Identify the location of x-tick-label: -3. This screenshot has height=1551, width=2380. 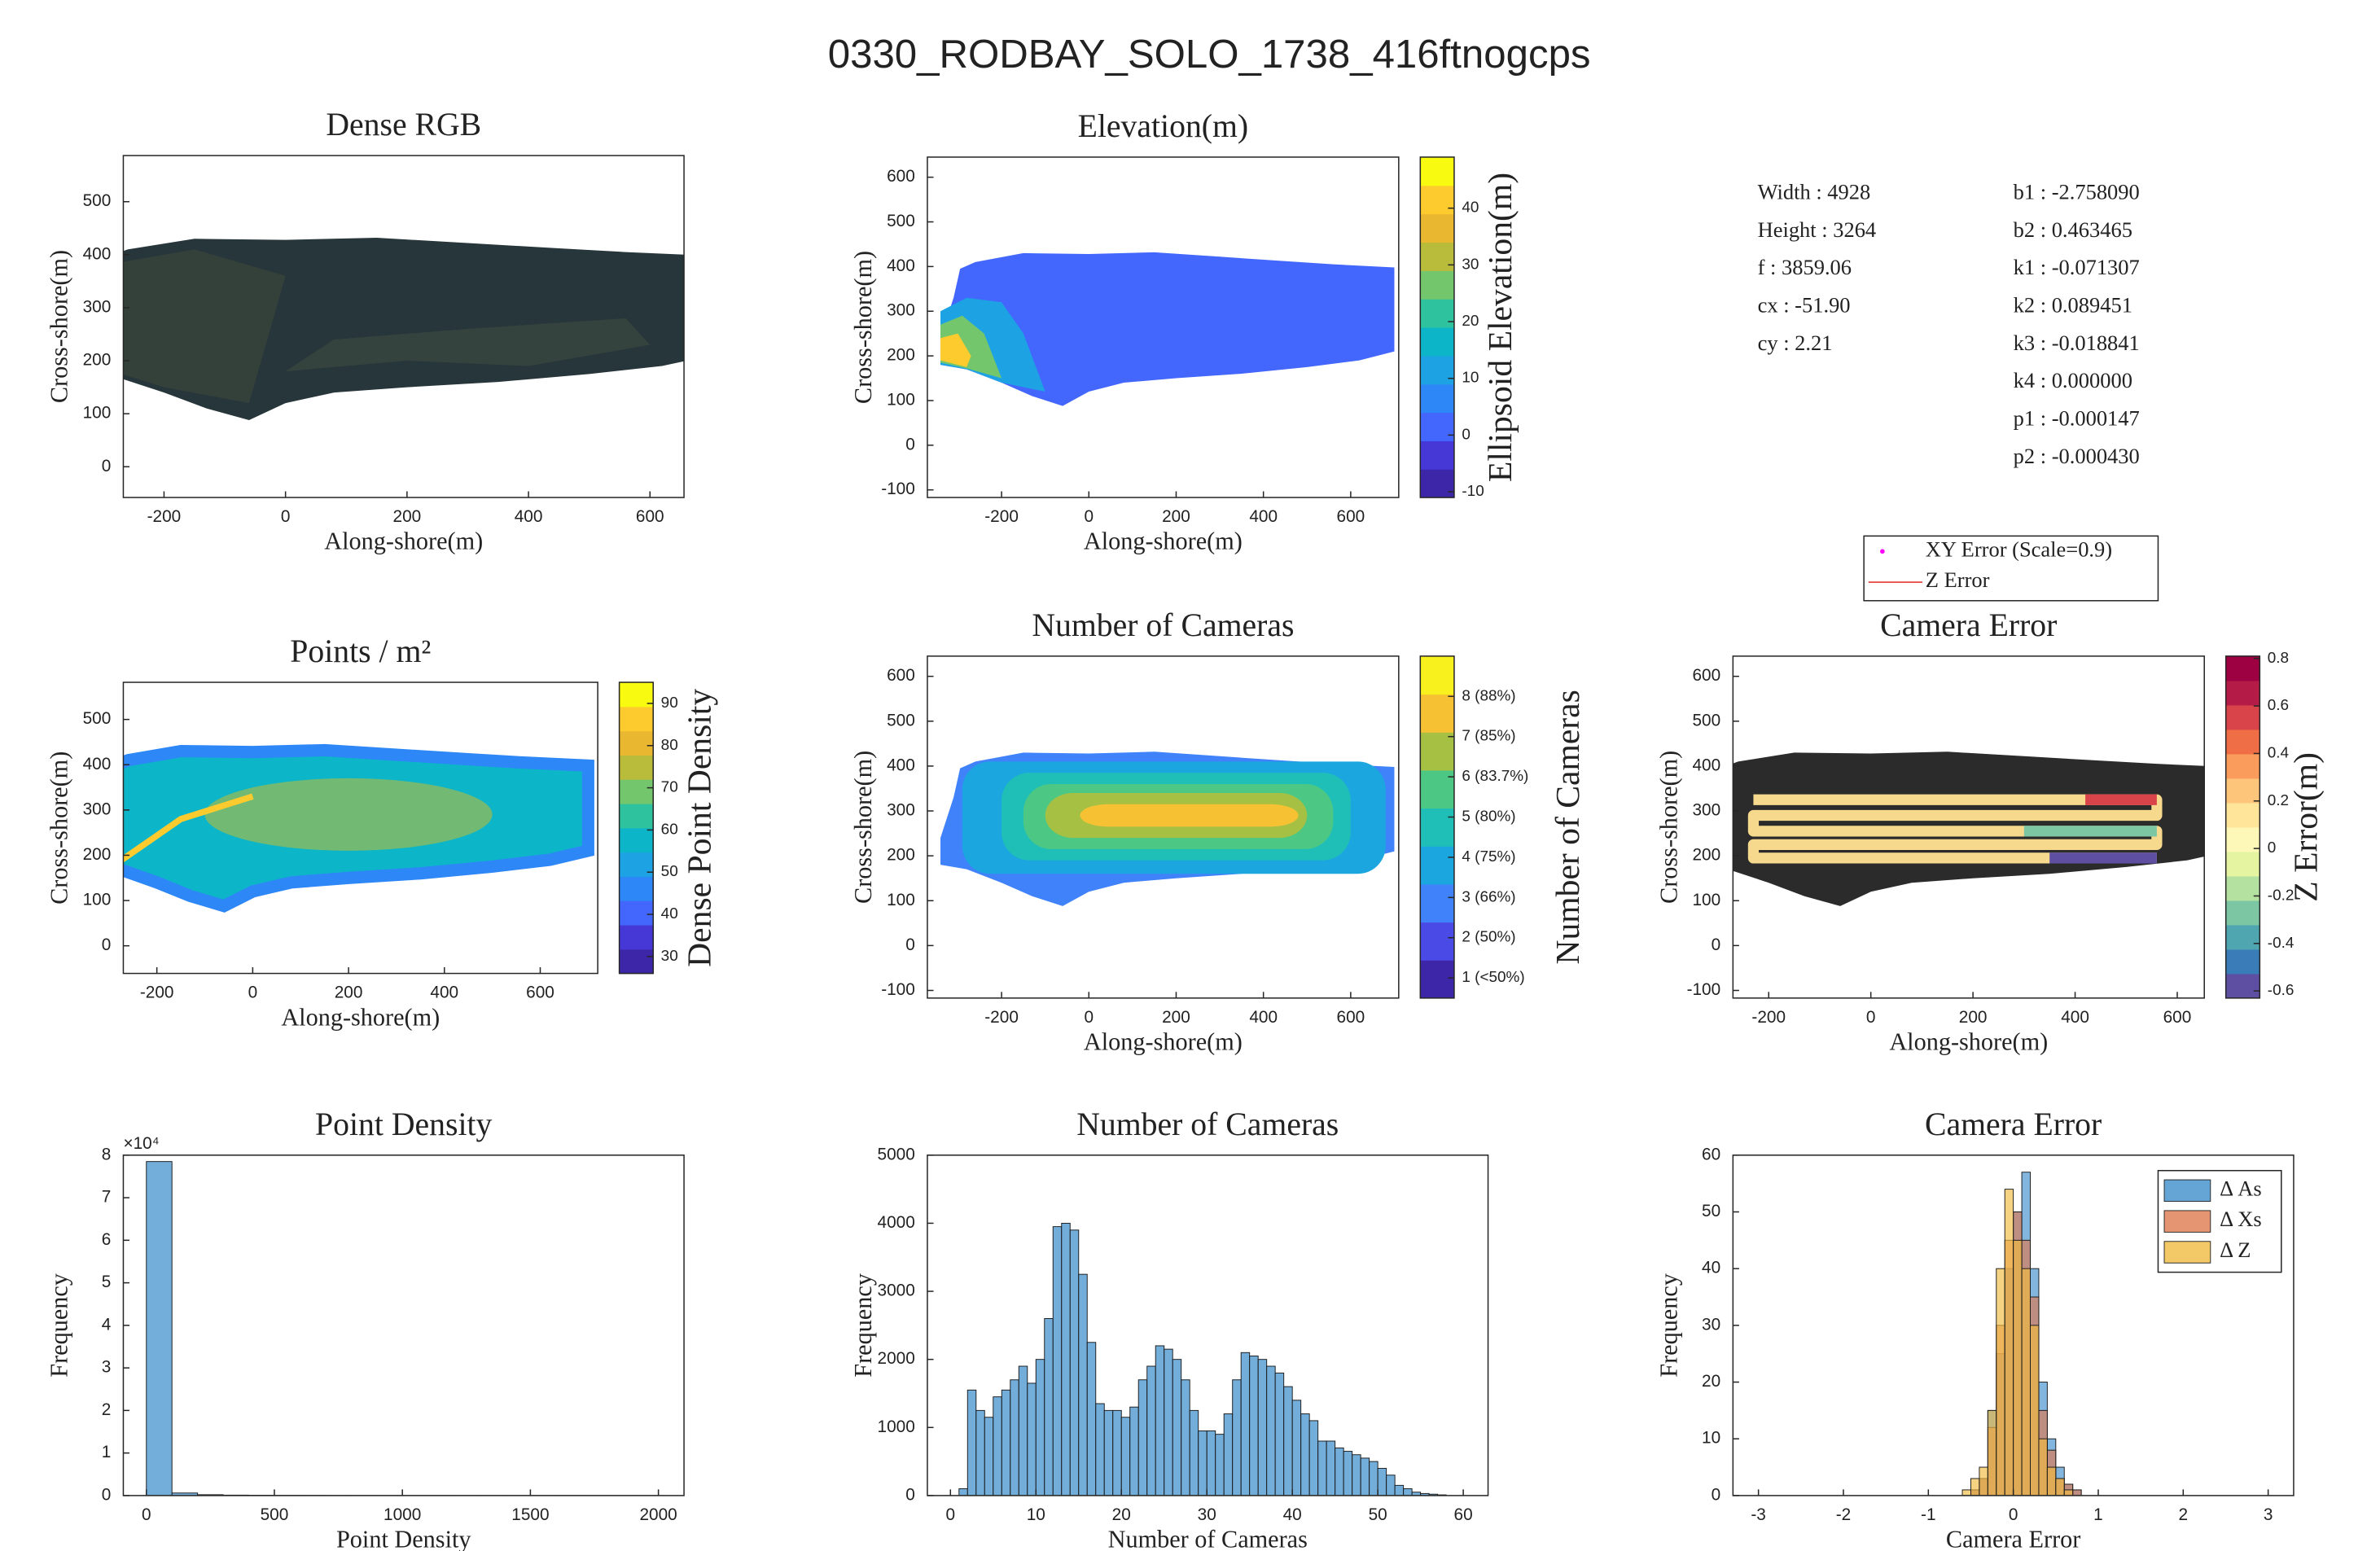
(1759, 1514).